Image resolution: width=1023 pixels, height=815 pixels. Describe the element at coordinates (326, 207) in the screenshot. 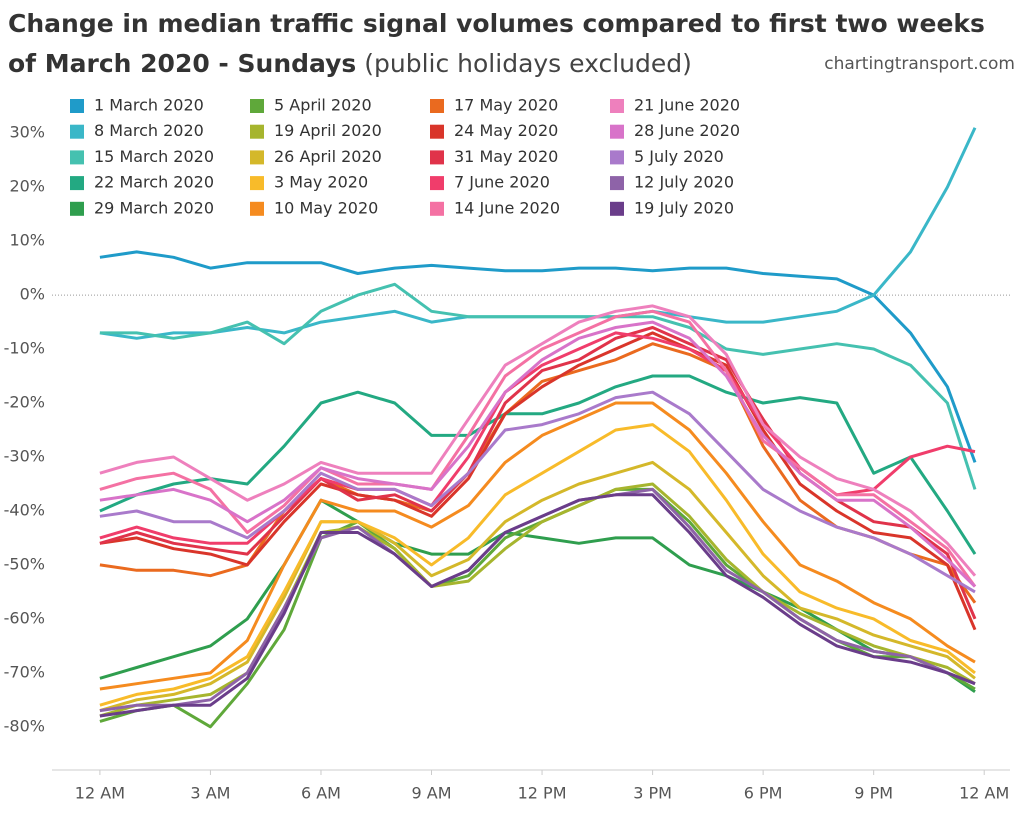

I see `legend-label: 10 May 2020` at that location.